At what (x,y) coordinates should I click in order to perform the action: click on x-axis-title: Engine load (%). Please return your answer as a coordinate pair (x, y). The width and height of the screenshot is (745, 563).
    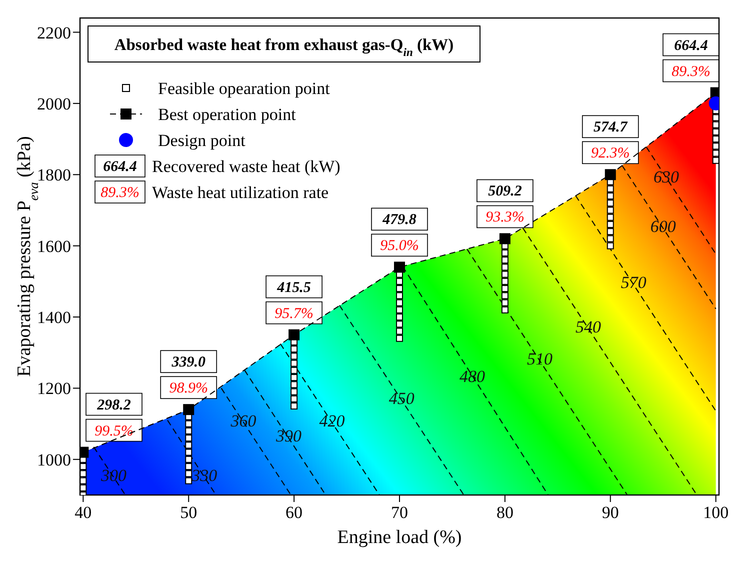
    Looking at the image, I should click on (399, 537).